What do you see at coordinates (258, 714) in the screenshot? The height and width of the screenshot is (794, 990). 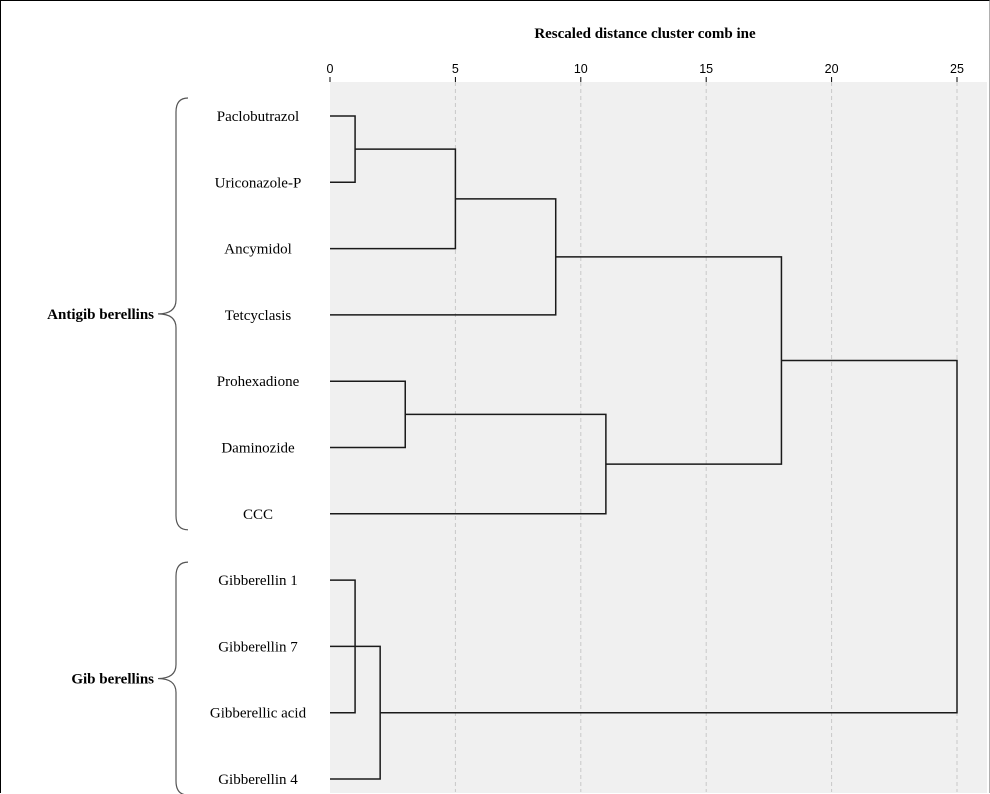 I see `leaf-label: Gibberellic acid` at bounding box center [258, 714].